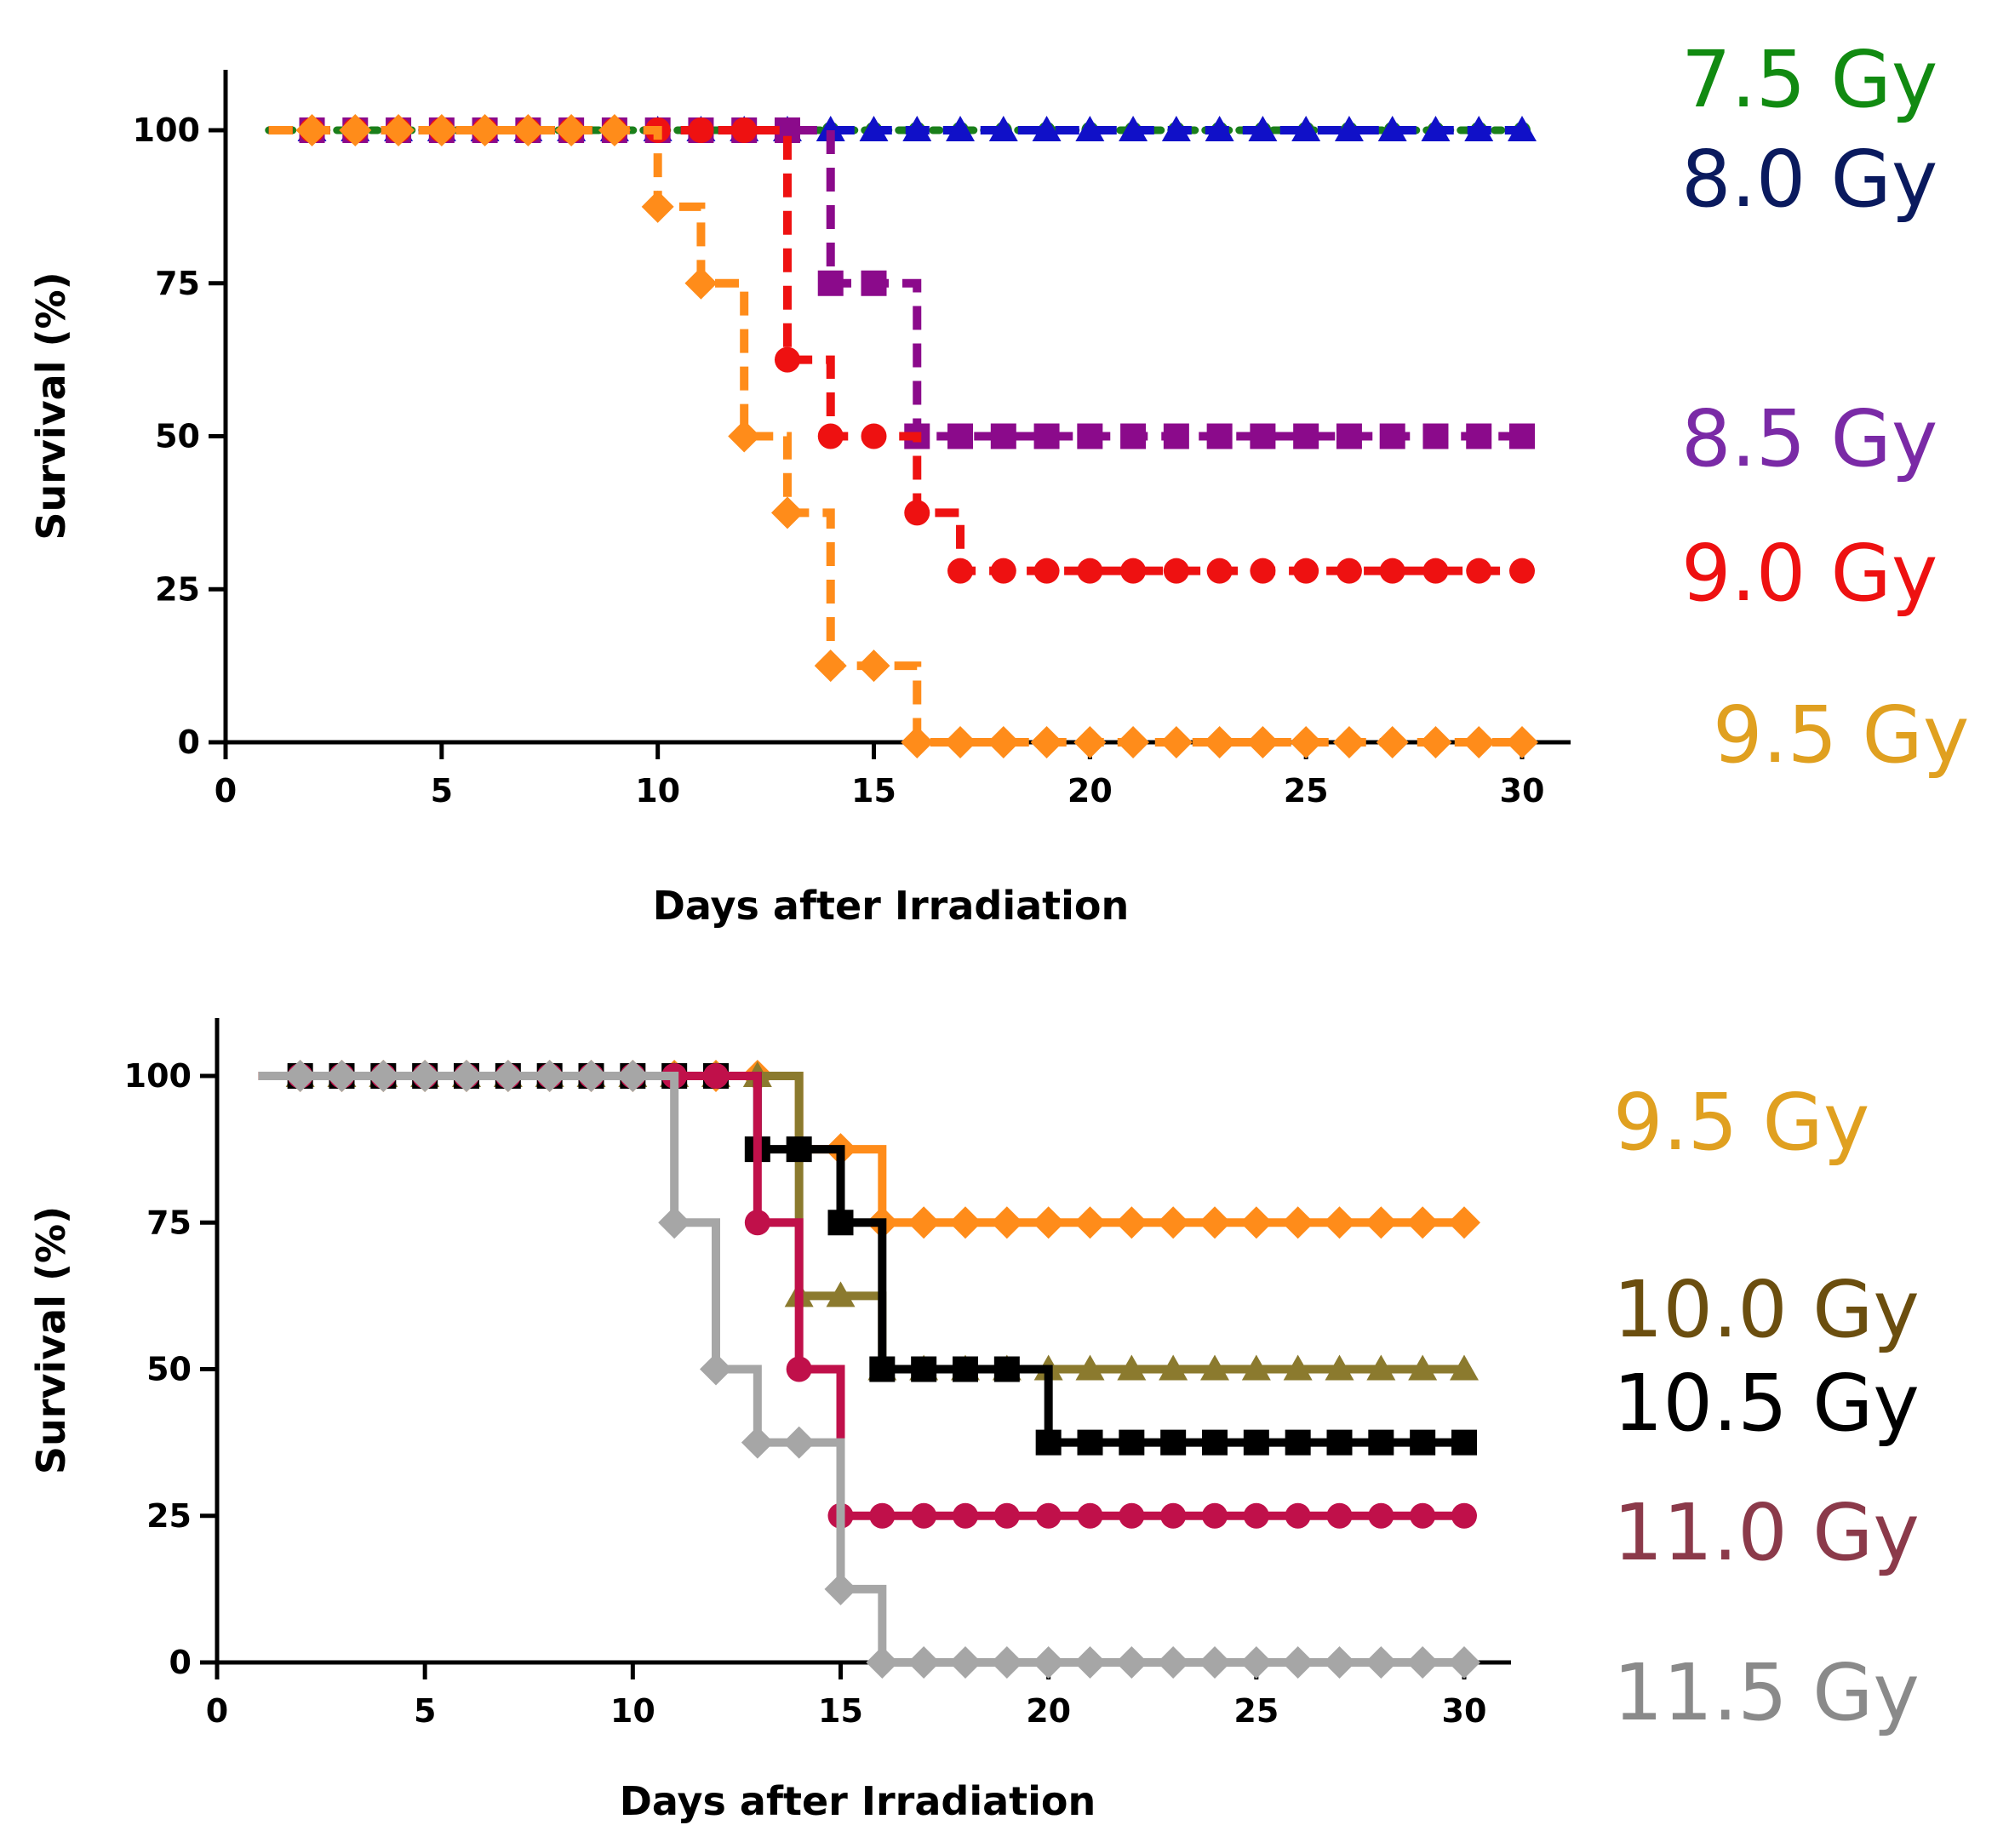  I want to click on y-tick-label: 0, so click(180, 1662).